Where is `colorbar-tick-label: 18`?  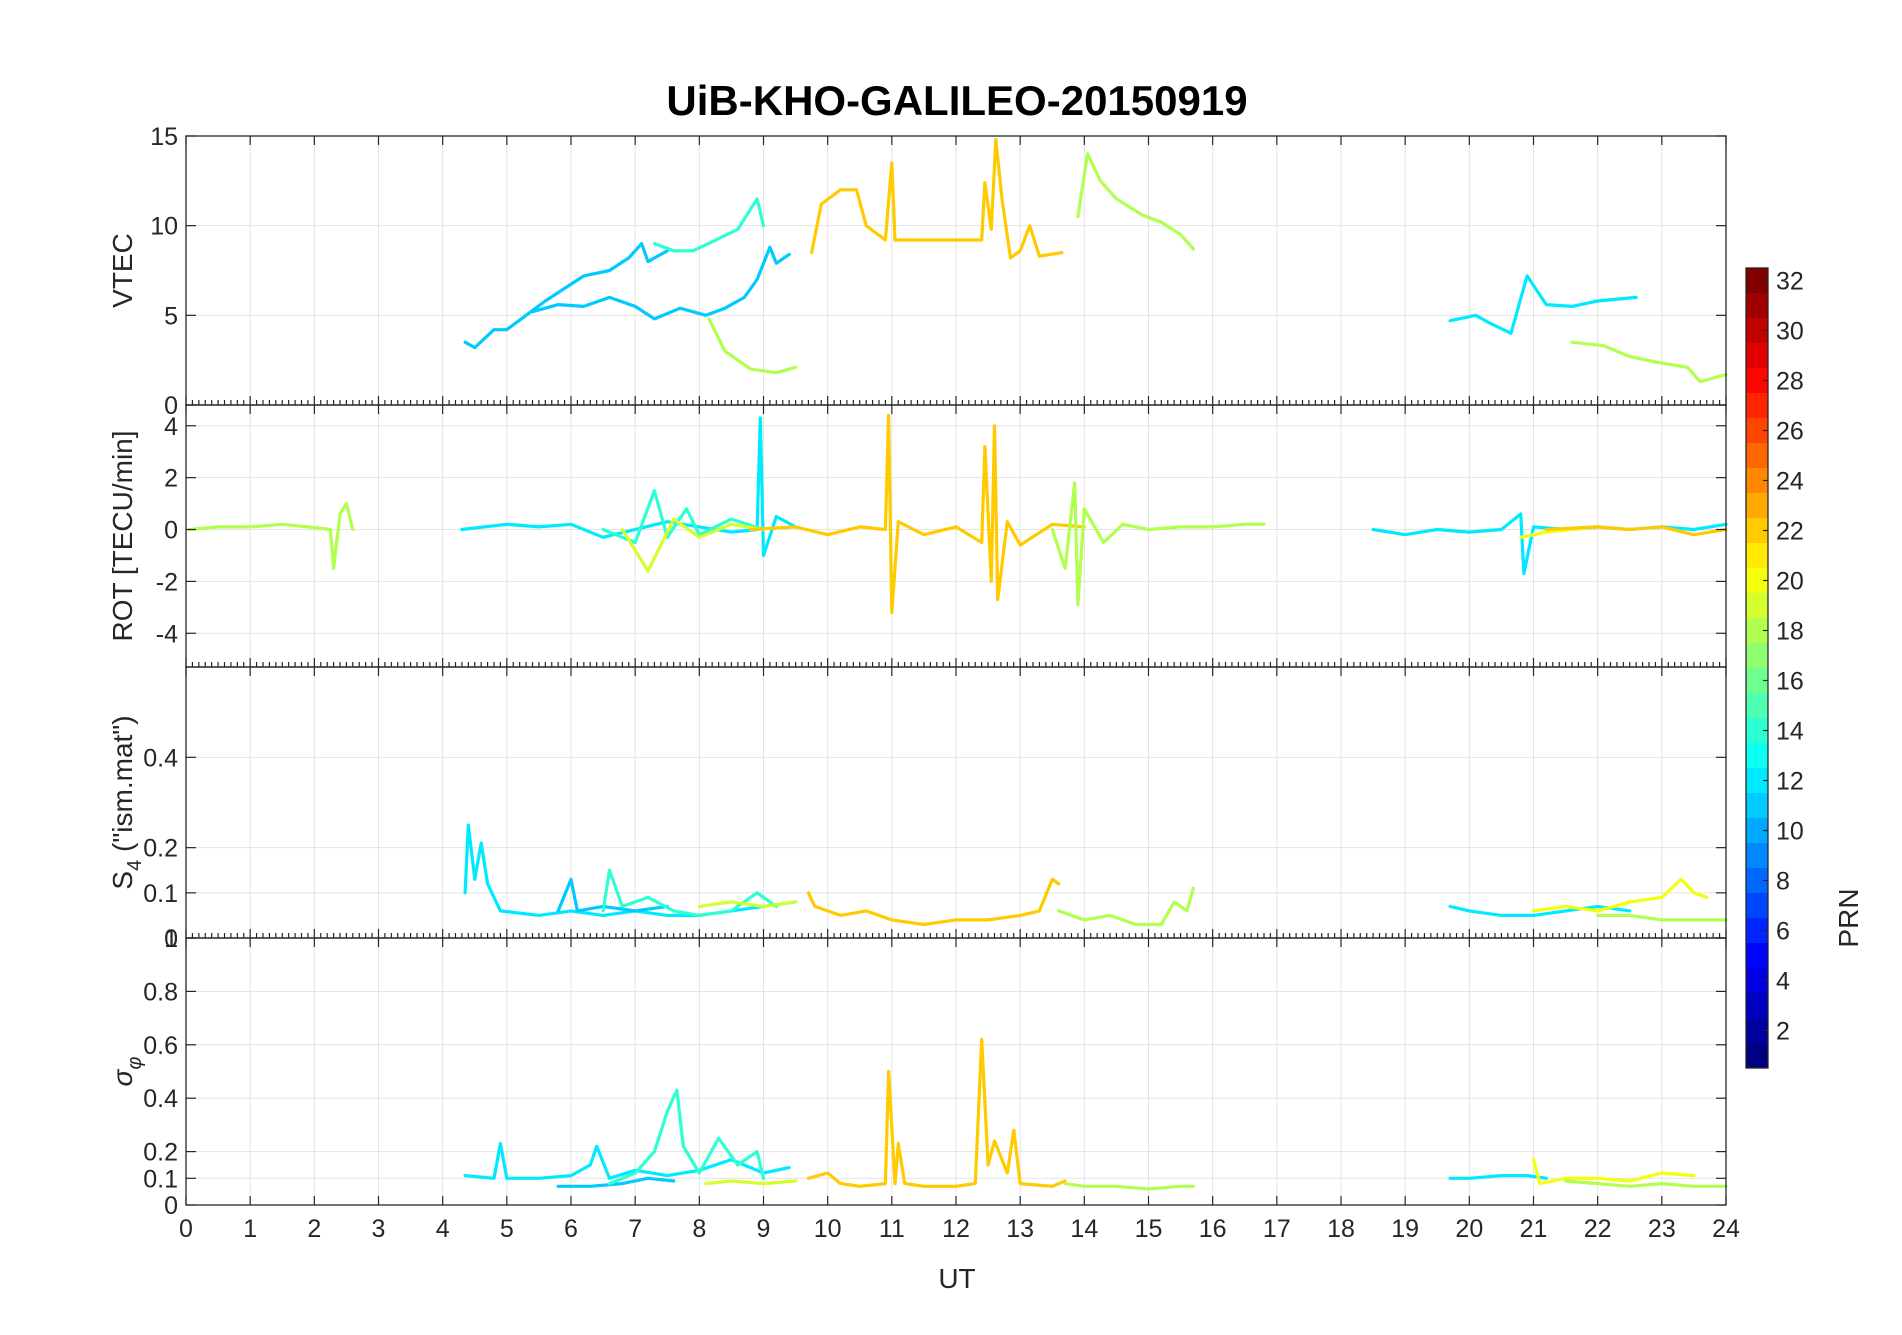
colorbar-tick-label: 18 is located at coordinates (1790, 632).